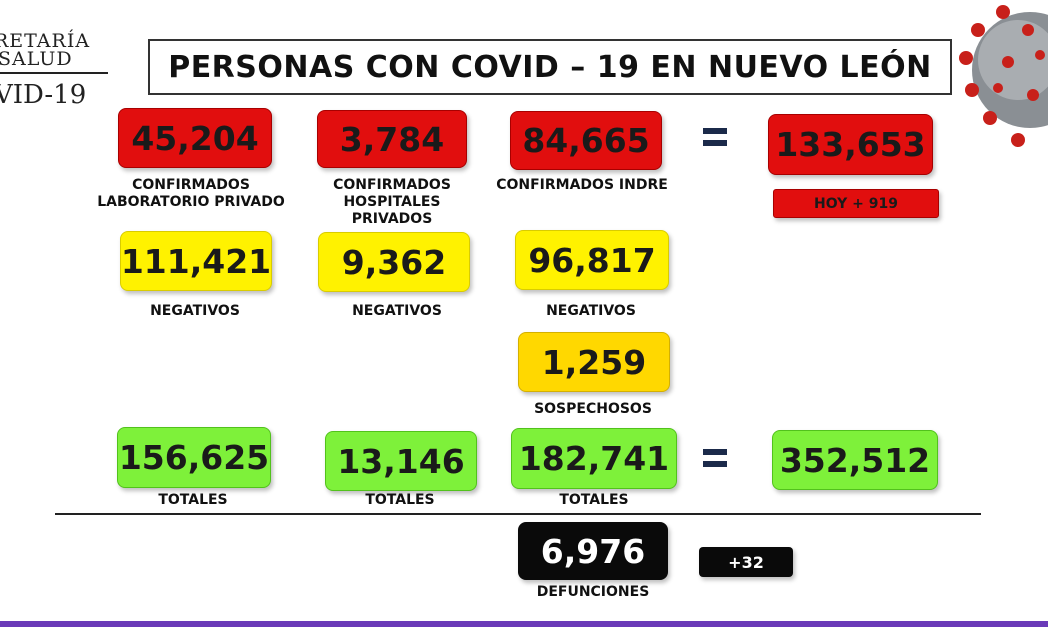 This screenshot has width=1048, height=627. Describe the element at coordinates (400, 500) in the screenshot. I see `totales-hosp-privados-label: TOTALES` at that location.